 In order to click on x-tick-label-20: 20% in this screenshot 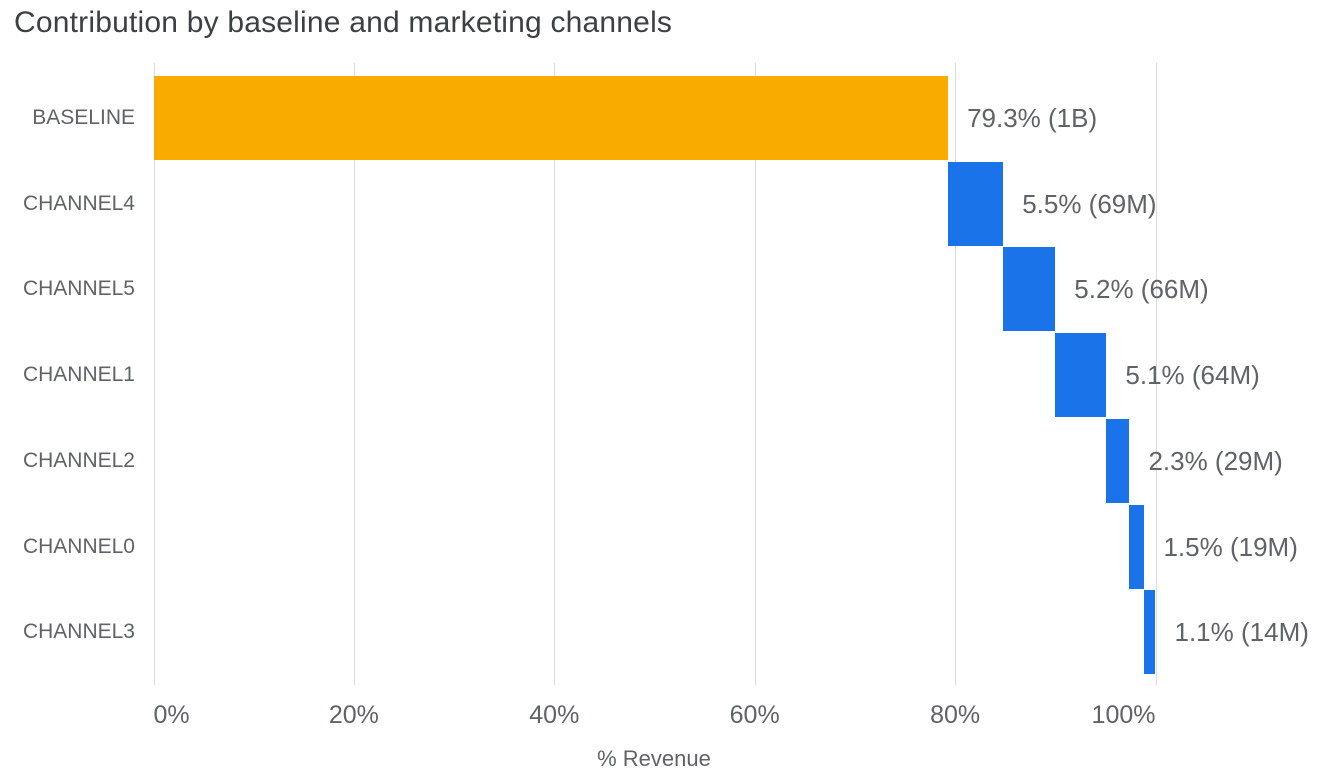, I will do `click(353, 715)`.